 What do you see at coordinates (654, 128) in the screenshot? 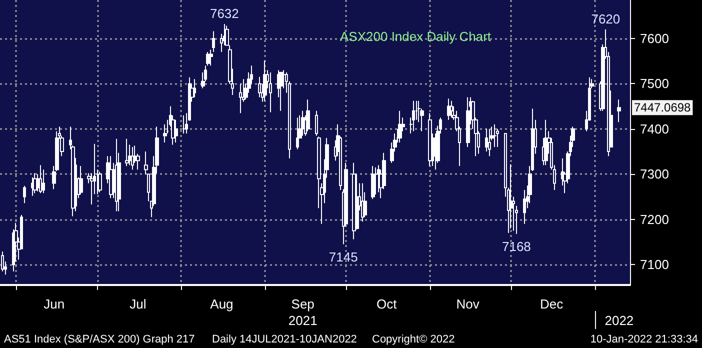
I see `y-tick-label: 7400` at bounding box center [654, 128].